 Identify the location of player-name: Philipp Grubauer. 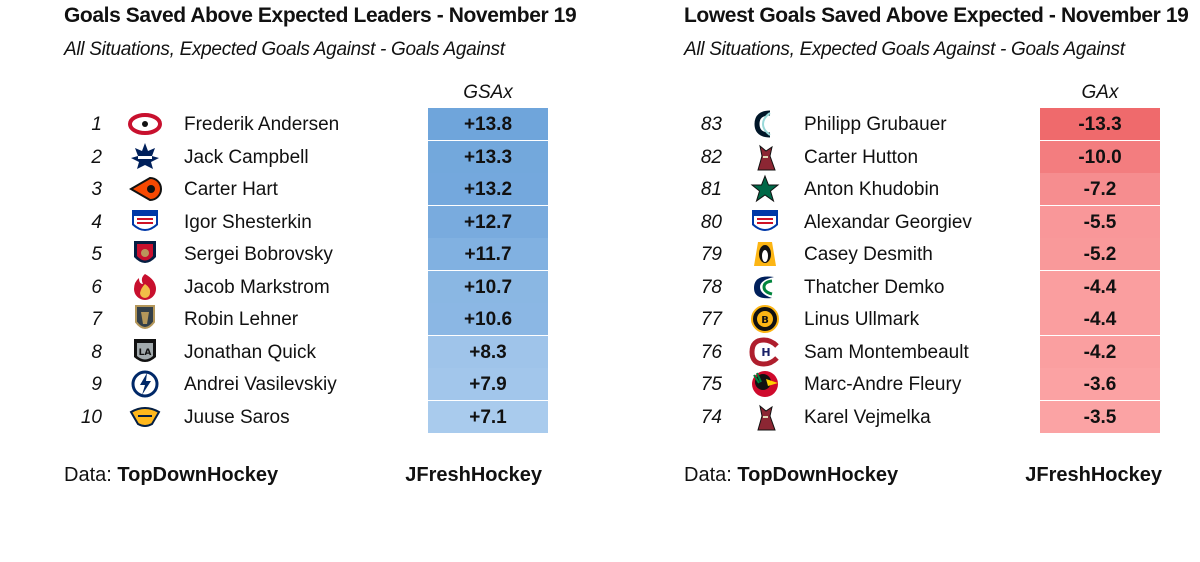
(875, 124).